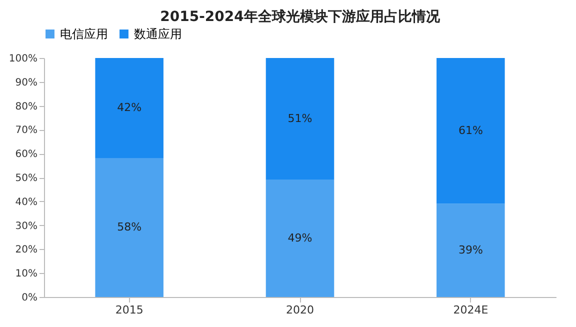  What do you see at coordinates (300, 310) in the screenshot?
I see `x-tick-label: 2020` at bounding box center [300, 310].